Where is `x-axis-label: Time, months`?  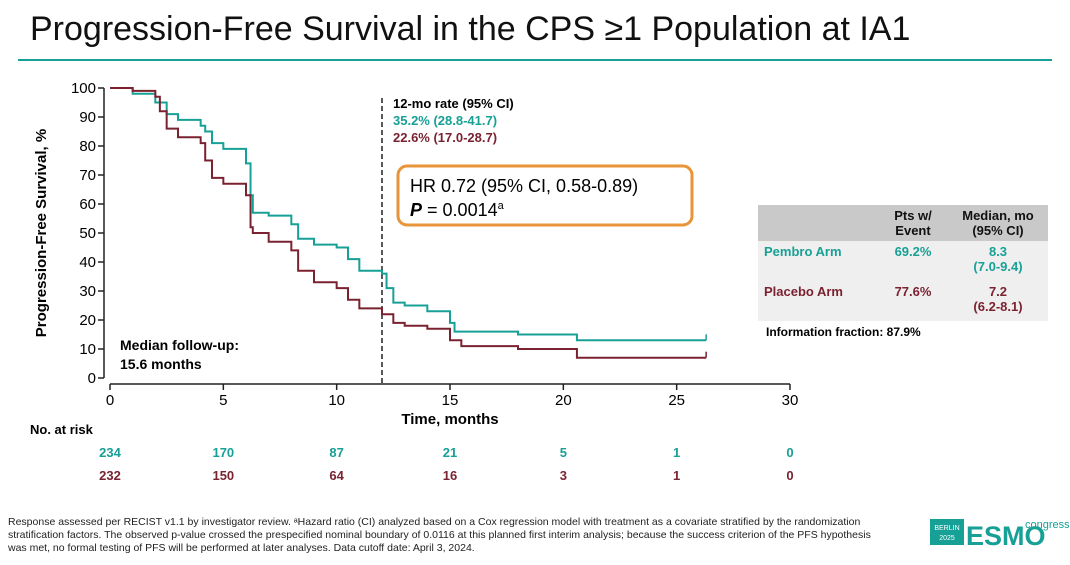 x-axis-label: Time, months is located at coordinates (449, 419).